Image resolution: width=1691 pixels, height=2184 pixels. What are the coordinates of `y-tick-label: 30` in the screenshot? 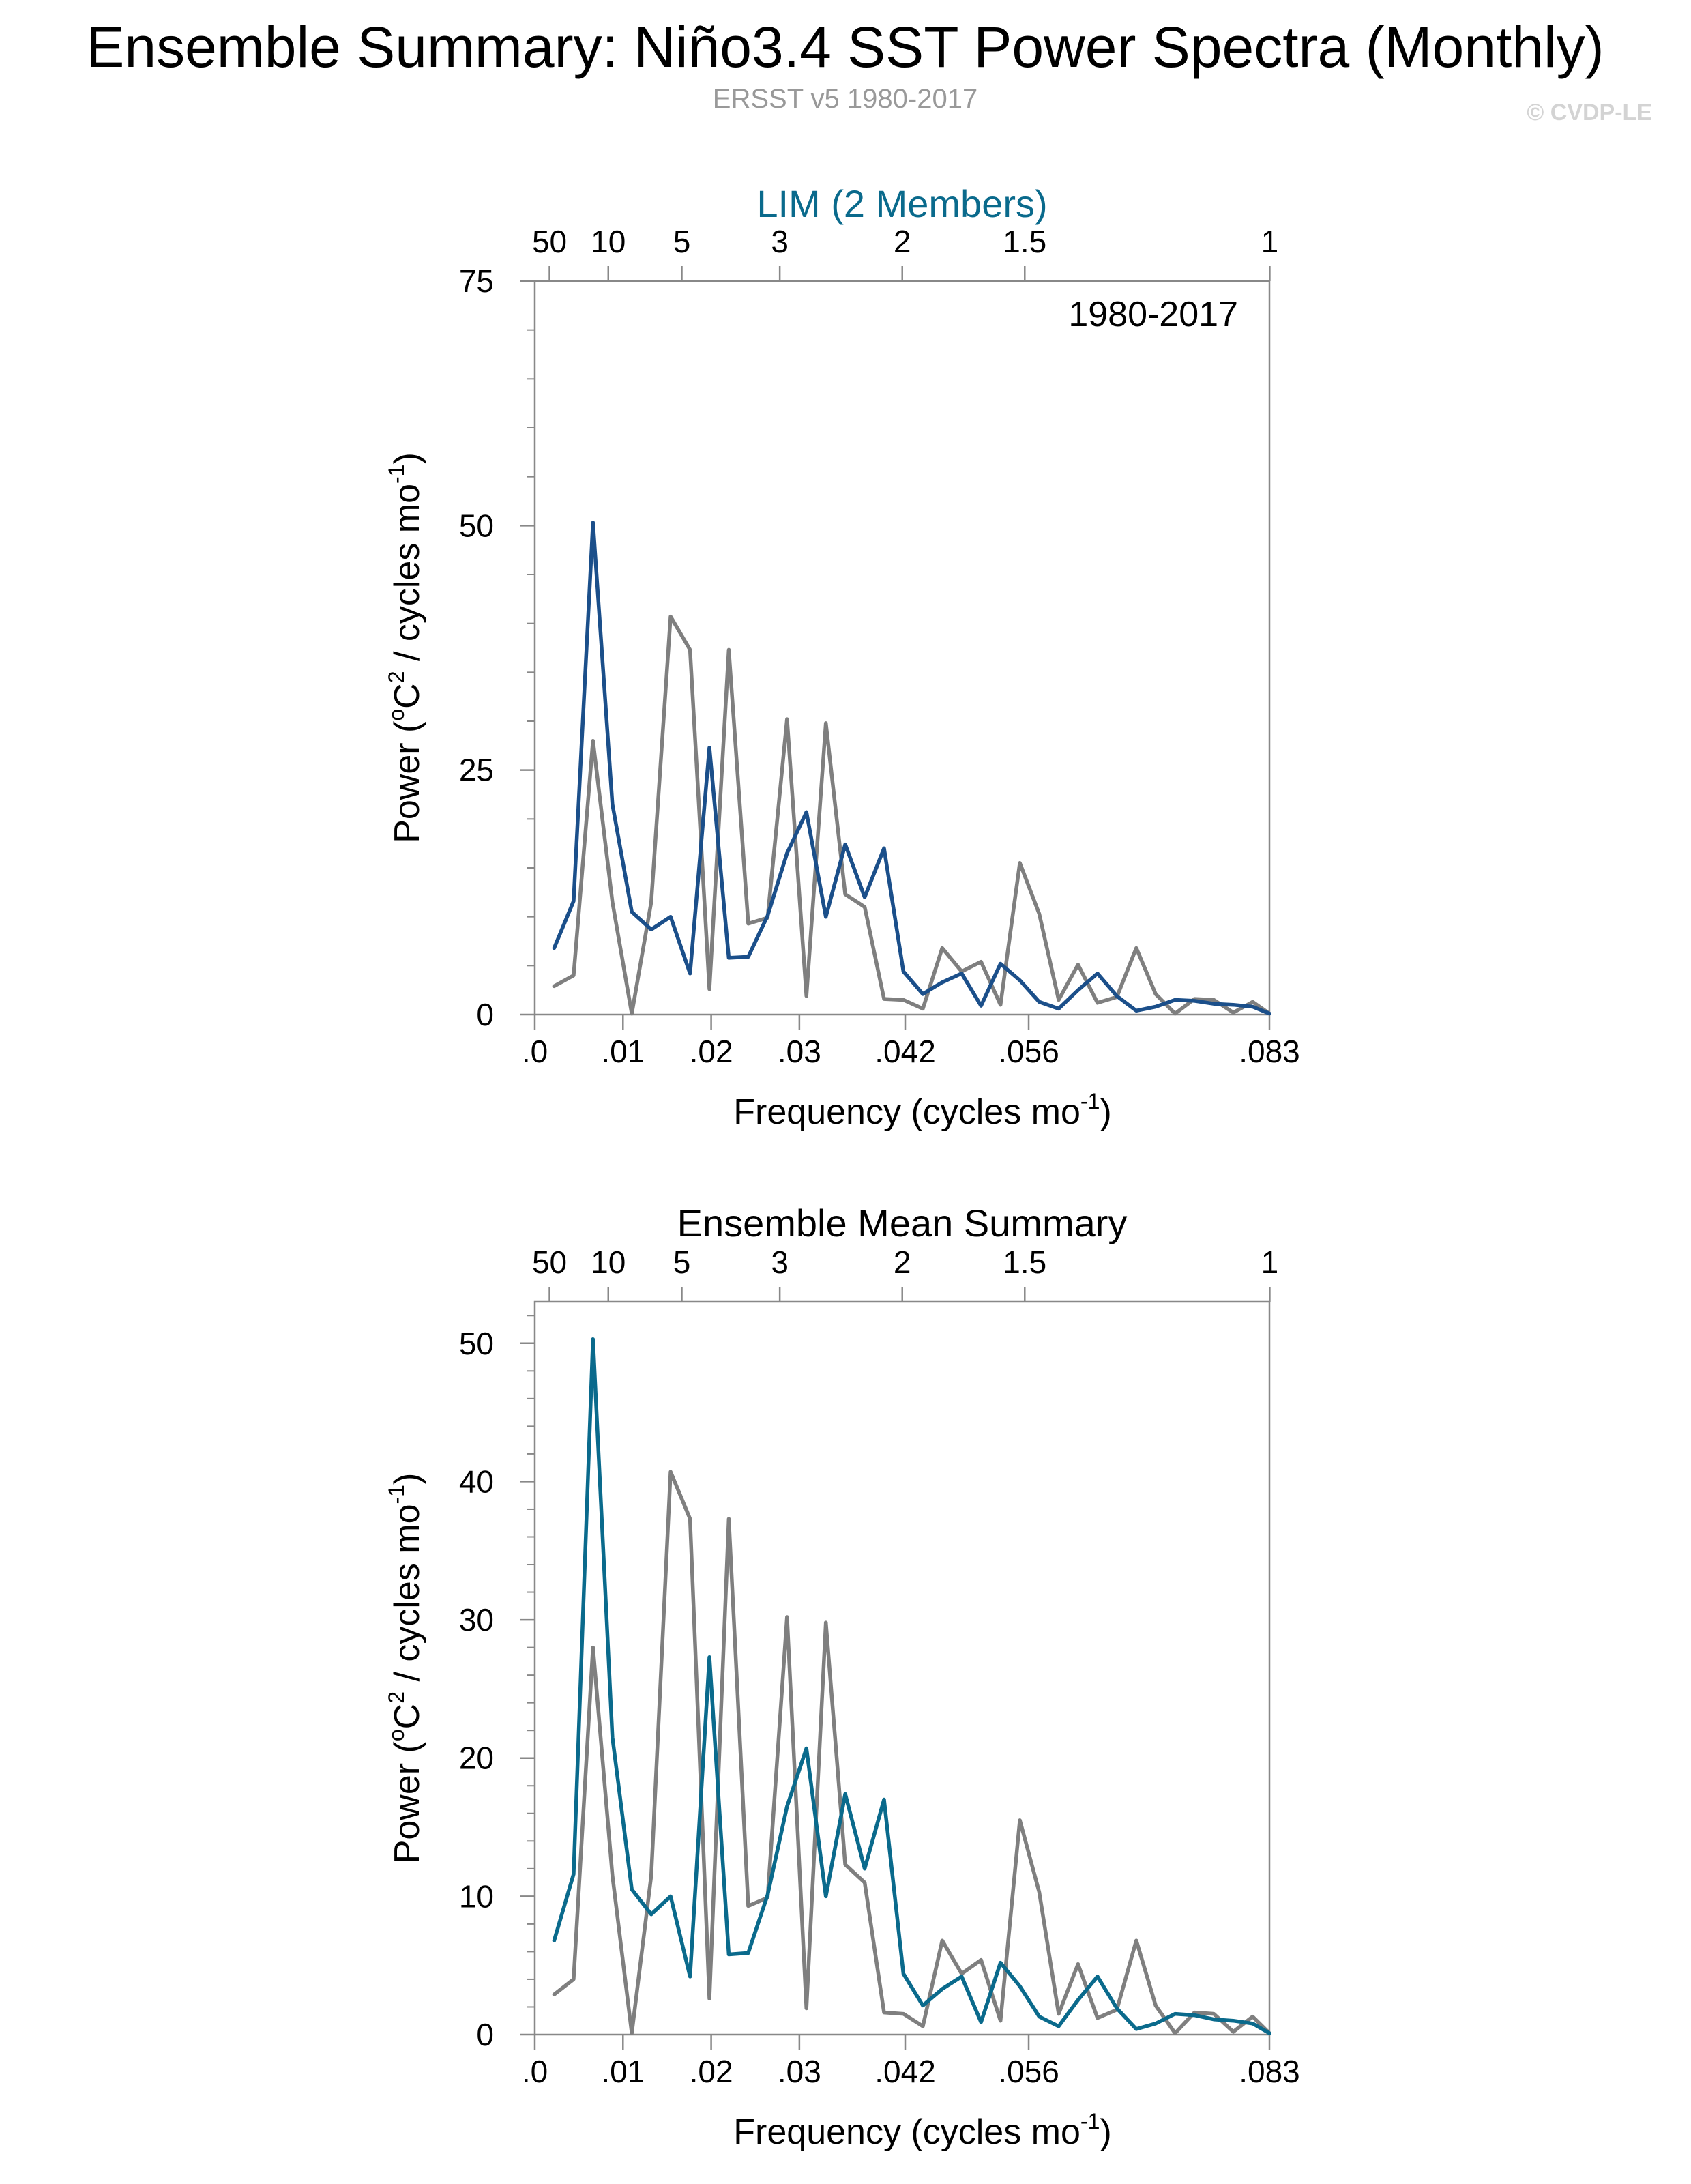 It's located at (477, 1619).